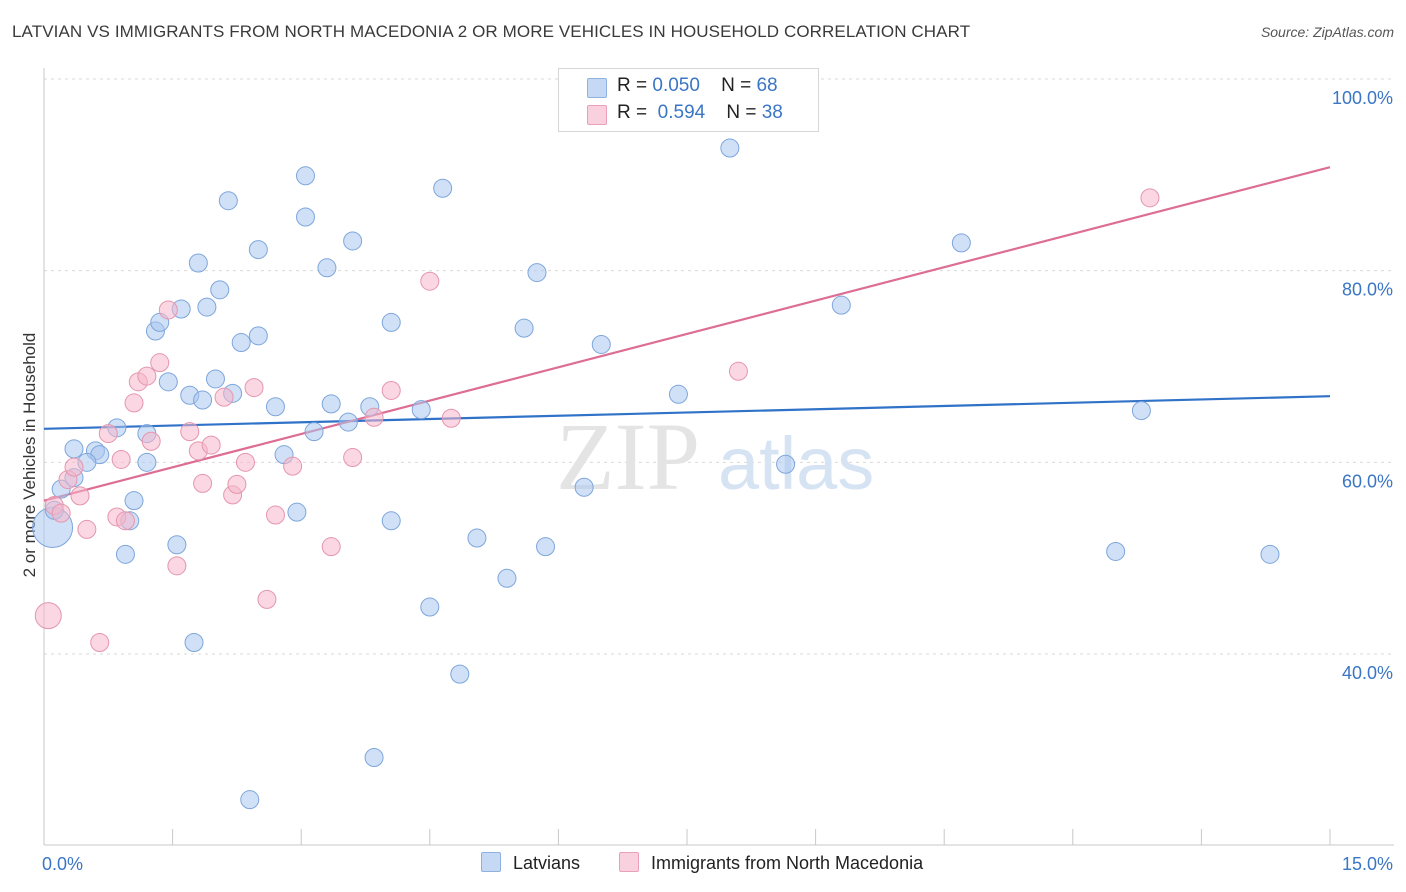  What do you see at coordinates (1327, 32) in the screenshot?
I see `source-label: Source: ZipAtlas.com` at bounding box center [1327, 32].